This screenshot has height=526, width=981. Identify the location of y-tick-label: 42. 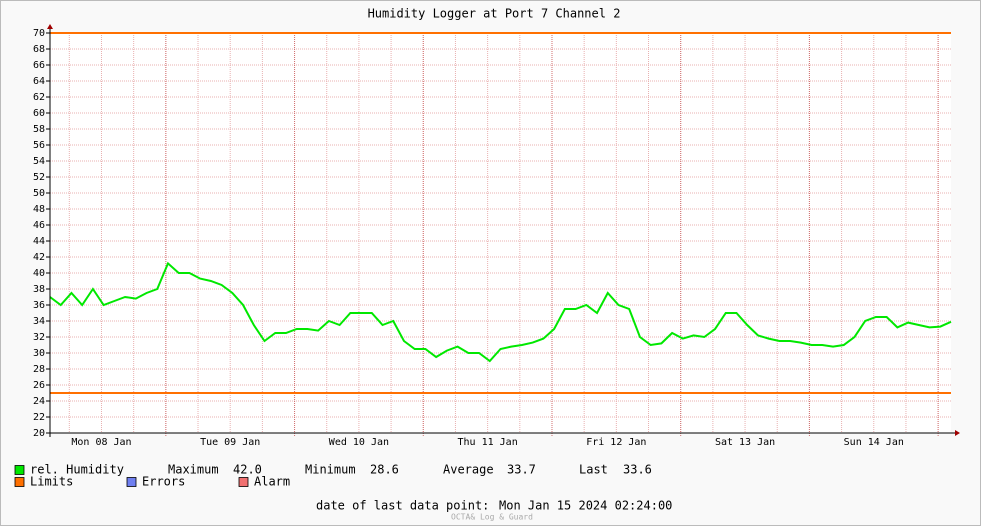
(39, 257).